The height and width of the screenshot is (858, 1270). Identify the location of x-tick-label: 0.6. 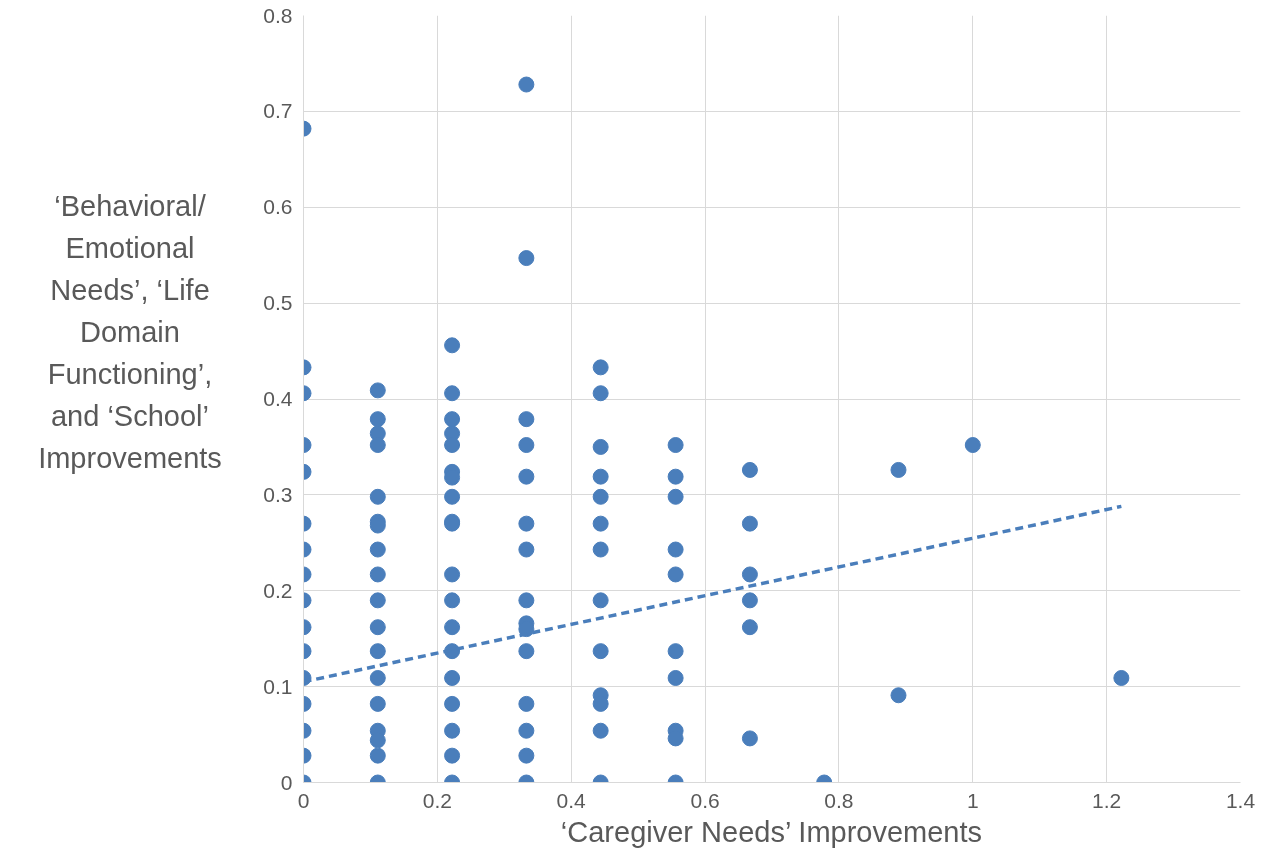
(705, 800).